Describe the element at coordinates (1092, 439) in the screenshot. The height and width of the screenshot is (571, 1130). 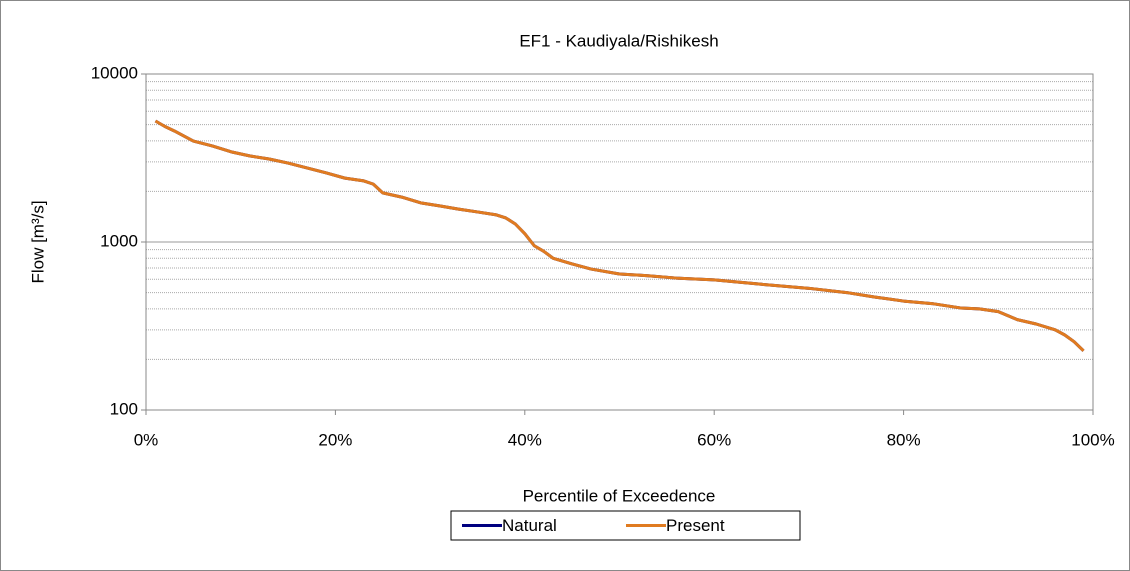
I see `x-tick-label: 100%` at that location.